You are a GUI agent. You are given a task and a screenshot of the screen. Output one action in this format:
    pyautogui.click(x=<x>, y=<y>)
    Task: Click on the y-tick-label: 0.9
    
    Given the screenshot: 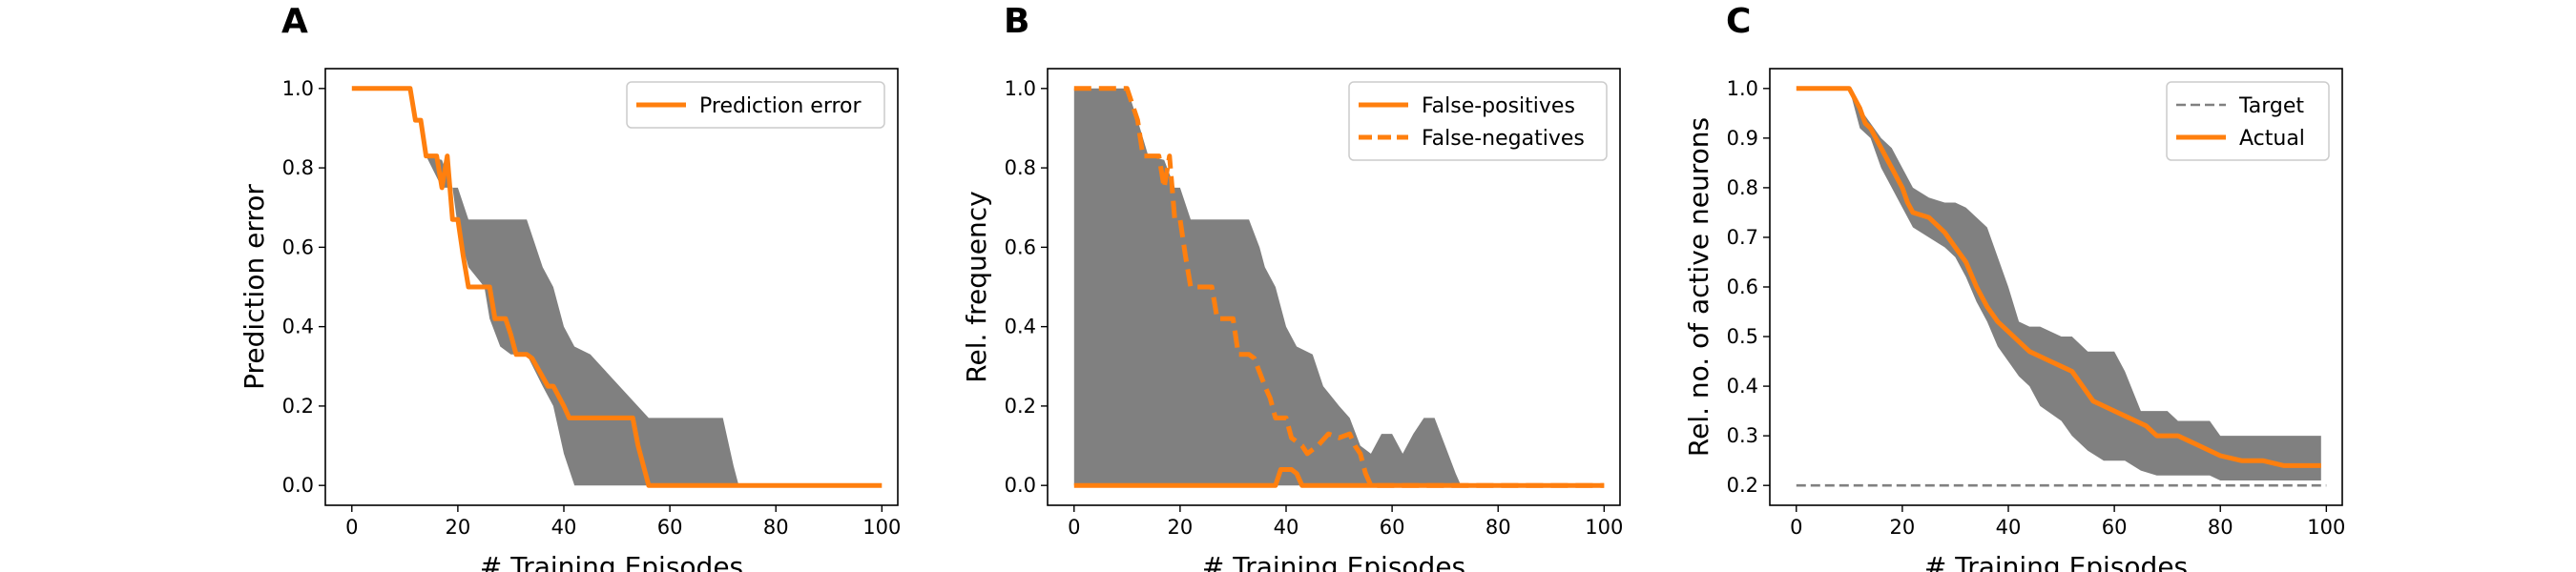 What is the action you would take?
    pyautogui.click(x=1742, y=139)
    